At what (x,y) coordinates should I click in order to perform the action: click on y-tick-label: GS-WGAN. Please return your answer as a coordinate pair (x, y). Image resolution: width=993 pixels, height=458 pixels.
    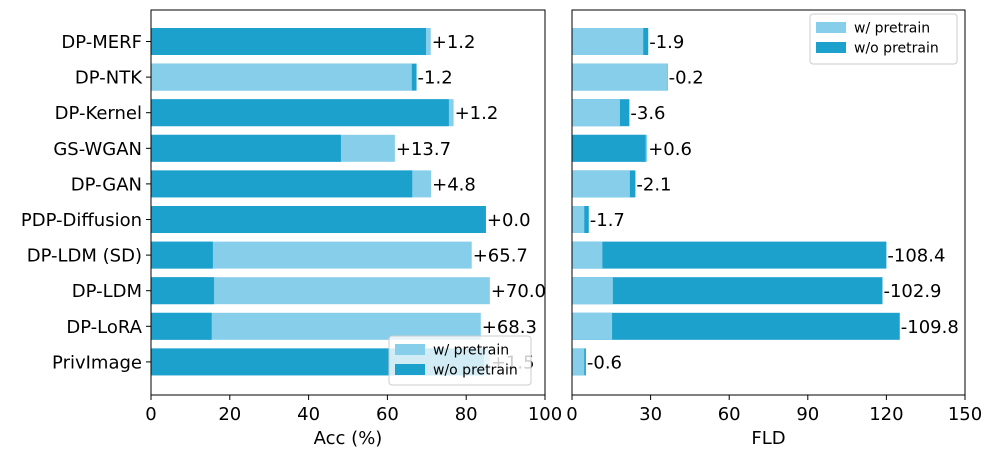
    Looking at the image, I should click on (97, 149).